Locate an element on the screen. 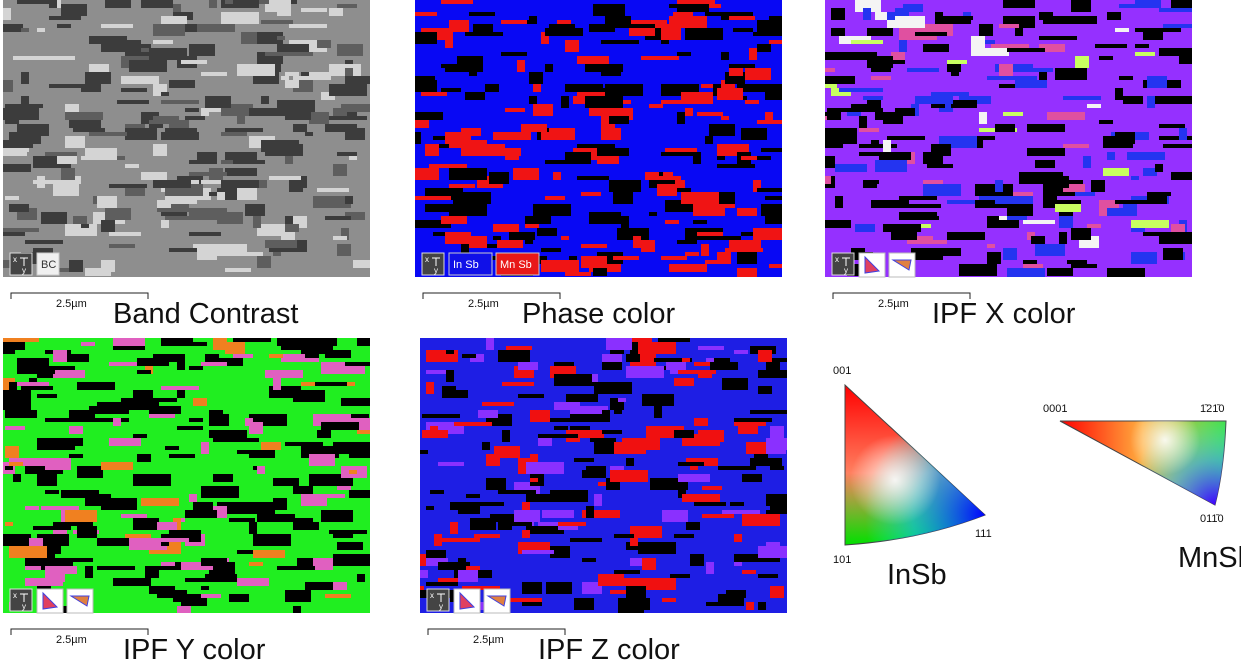 Image resolution: width=1241 pixels, height=669 pixels. panel-title: Band Contrast is located at coordinates (205, 314).